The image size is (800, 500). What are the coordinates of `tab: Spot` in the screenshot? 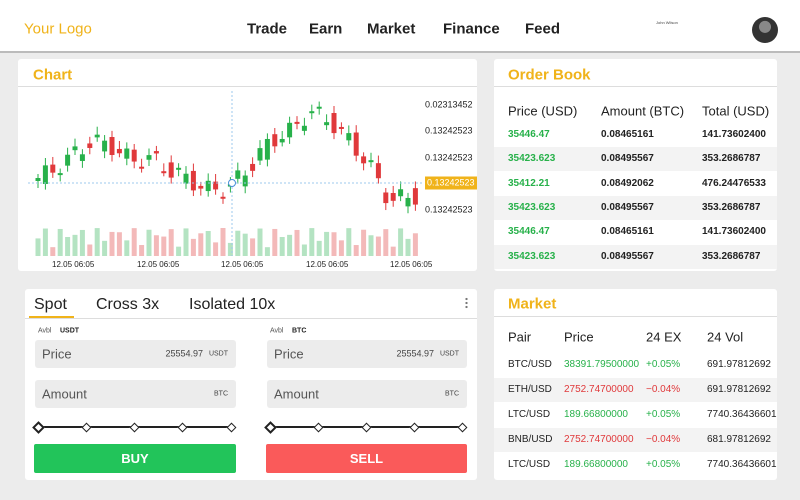 It's located at (50, 304).